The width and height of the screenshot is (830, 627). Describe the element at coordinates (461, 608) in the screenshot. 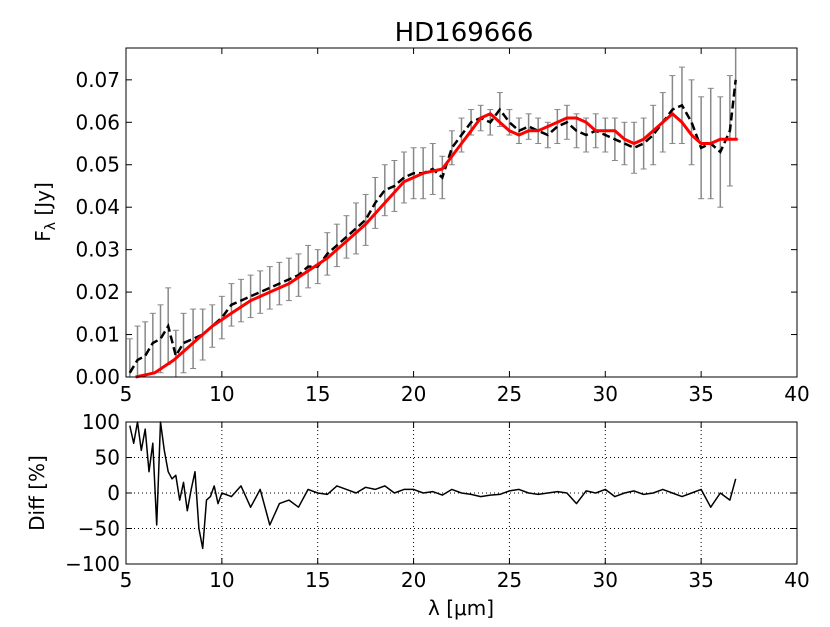

I see `x-axis-label: λ [μm]` at that location.